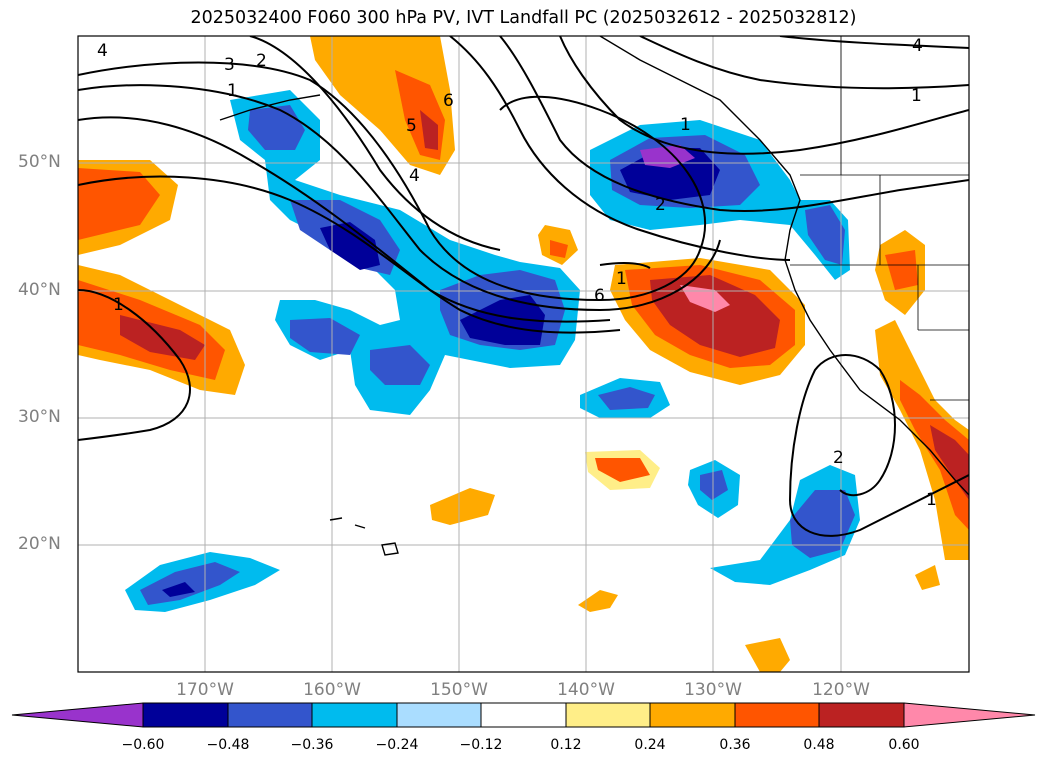 This screenshot has width=1047, height=765. Describe the element at coordinates (39, 544) in the screenshot. I see `lat-label: 20°N` at that location.